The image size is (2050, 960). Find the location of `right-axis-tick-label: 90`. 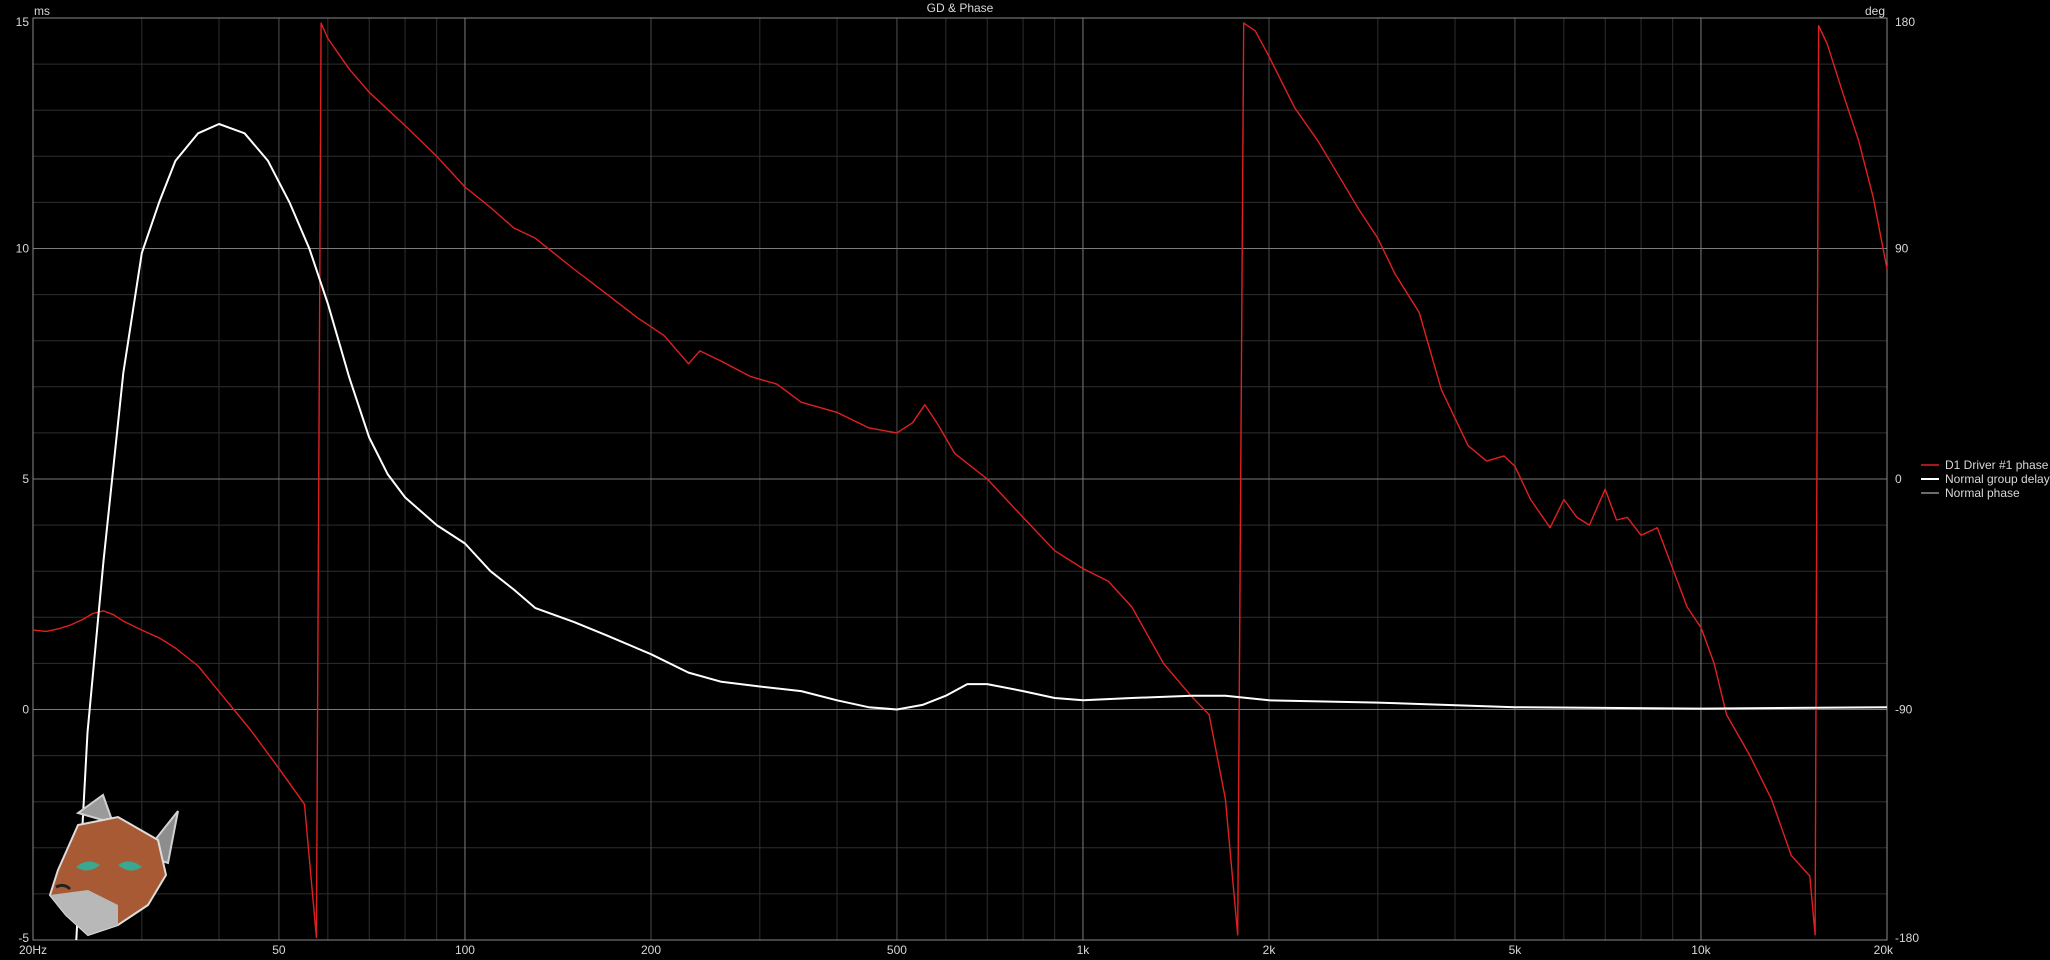

right-axis-tick-label: 90 is located at coordinates (1902, 249).